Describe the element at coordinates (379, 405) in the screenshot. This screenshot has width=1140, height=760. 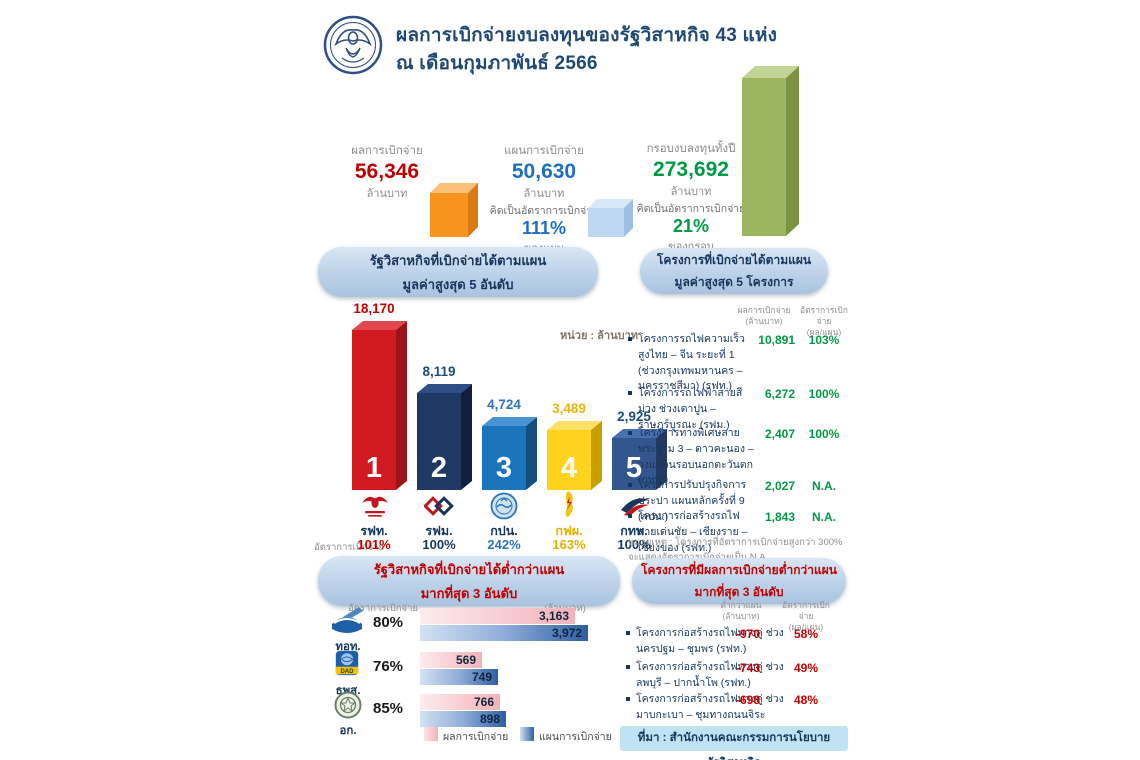
I see `bar-rank-1-srt: 1` at that location.